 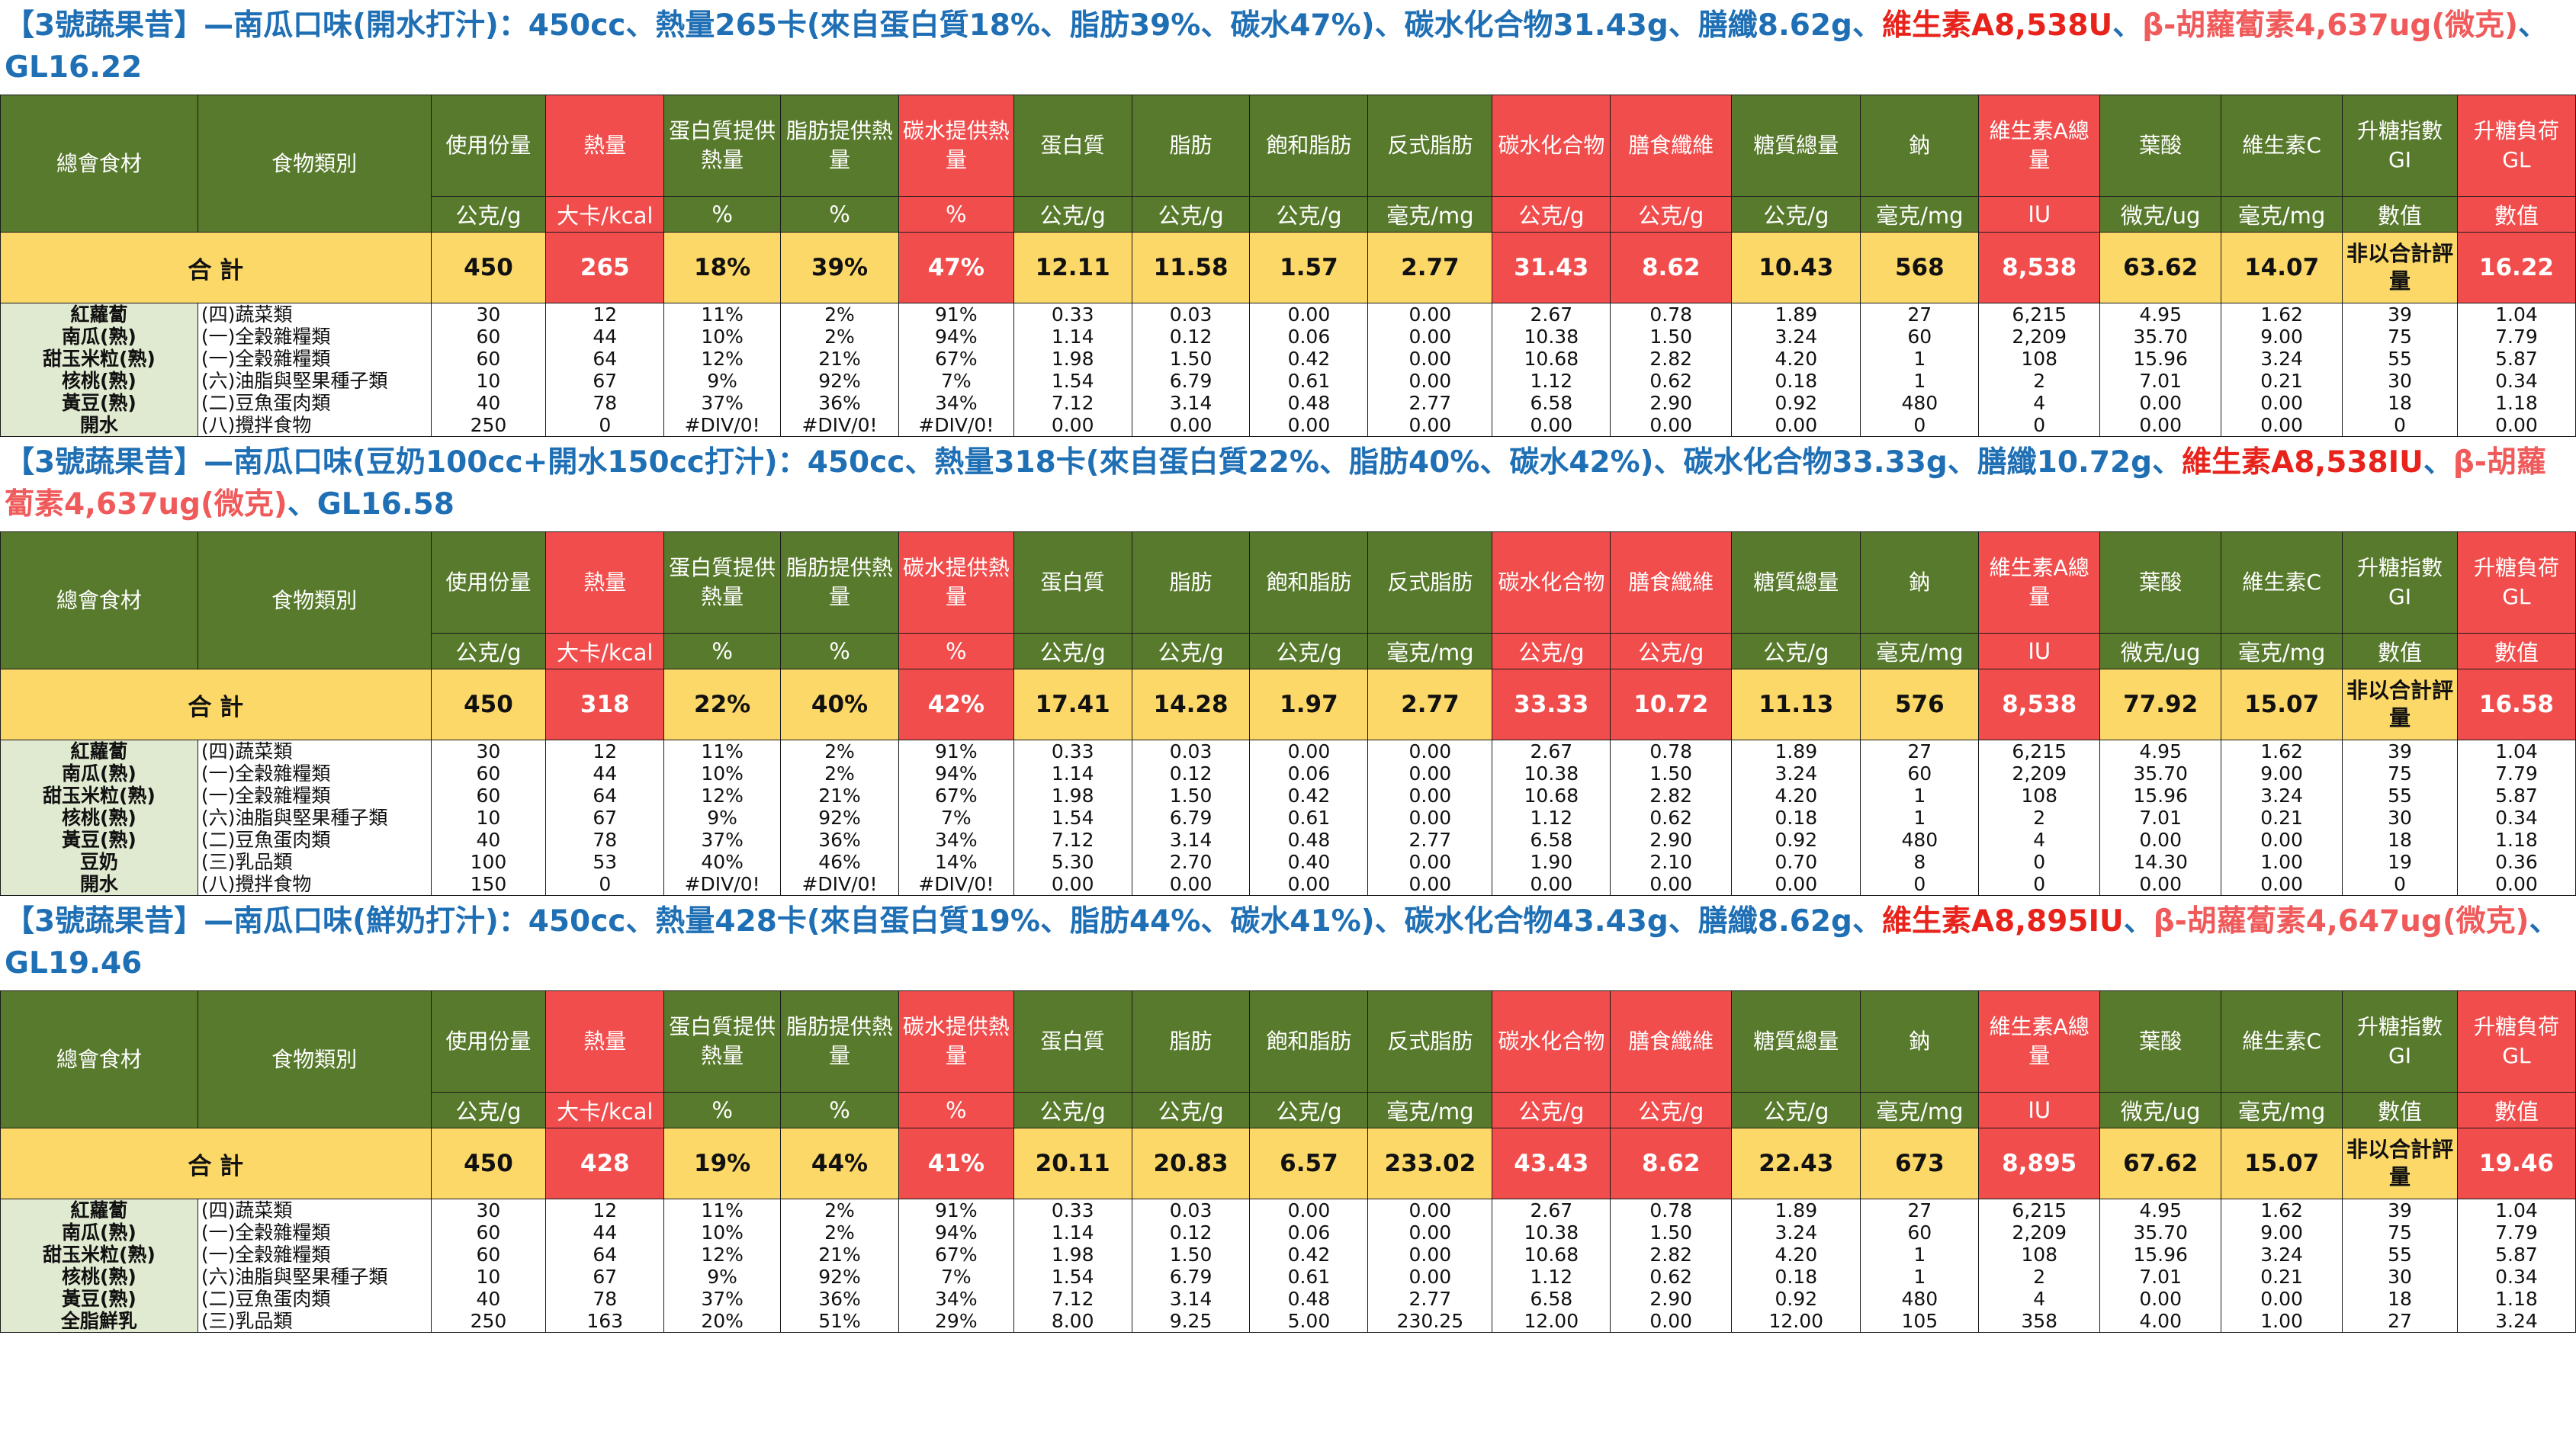 What do you see at coordinates (839, 796) in the screenshot?
I see `data-cell: 21%` at bounding box center [839, 796].